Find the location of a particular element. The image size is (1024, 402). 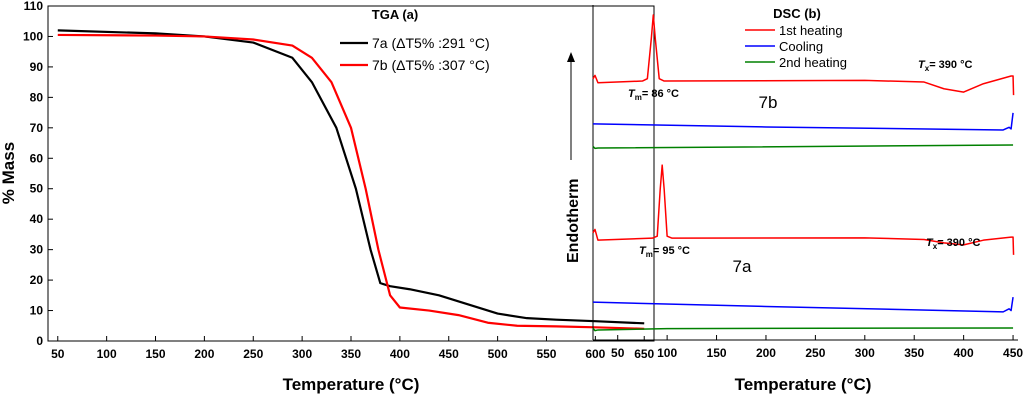

dsc-series-line-7a-2nd-heating is located at coordinates (803, 329).